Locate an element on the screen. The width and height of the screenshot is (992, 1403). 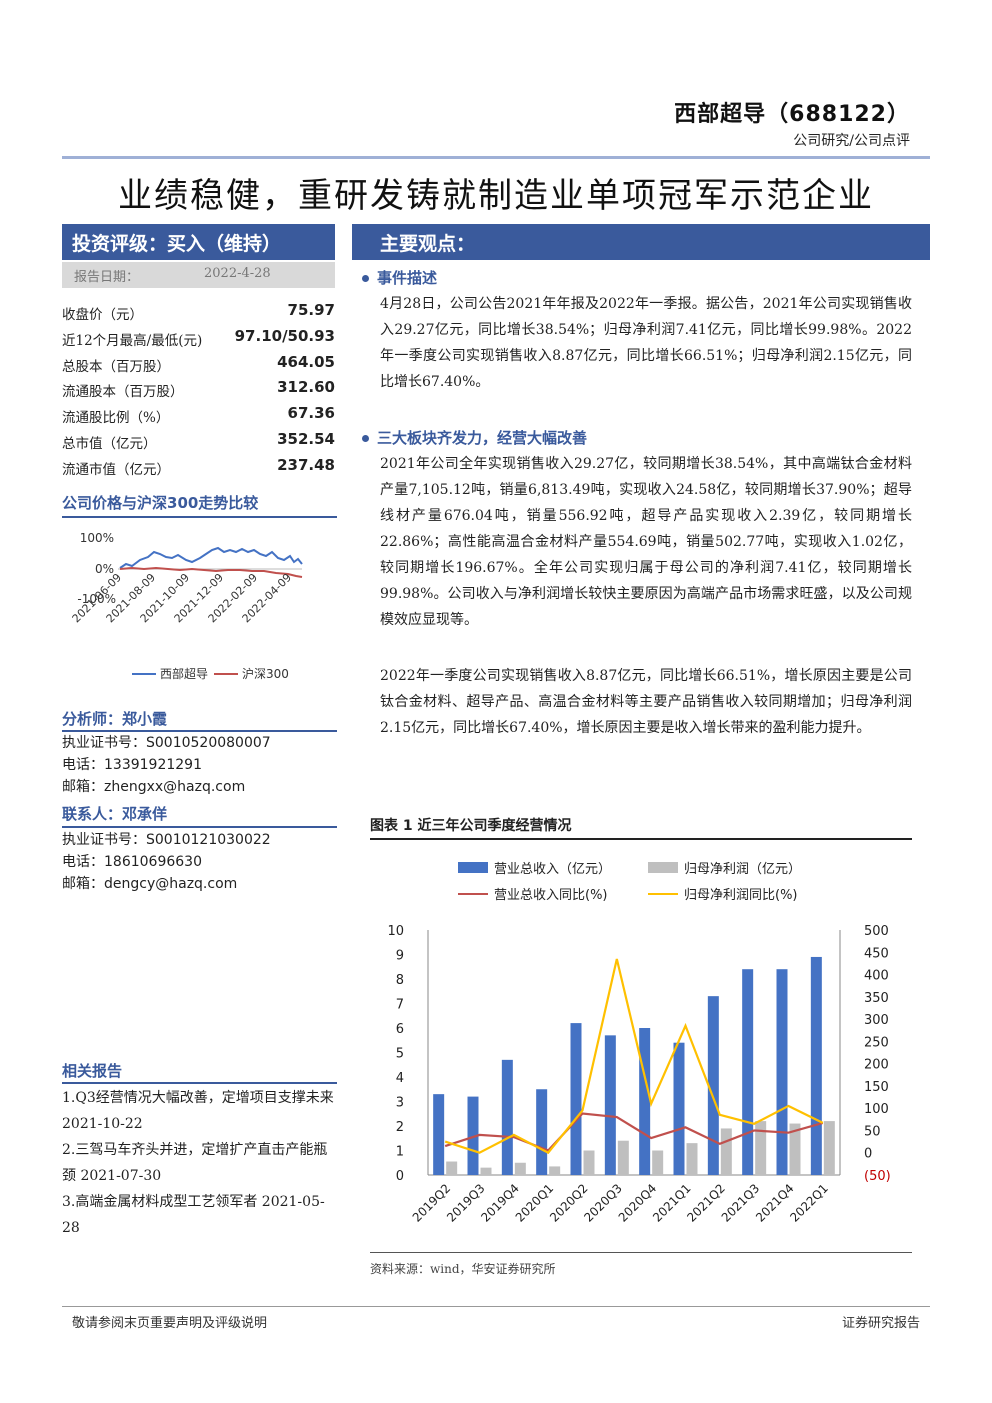
contact-phone: 电话：18610696630 is located at coordinates (132, 862).